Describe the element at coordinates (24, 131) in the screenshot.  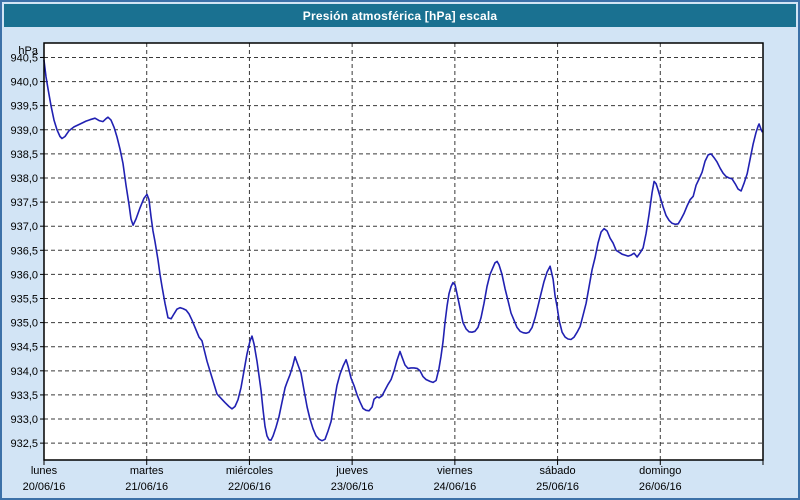
I see `y-tick-label: 939,0` at that location.